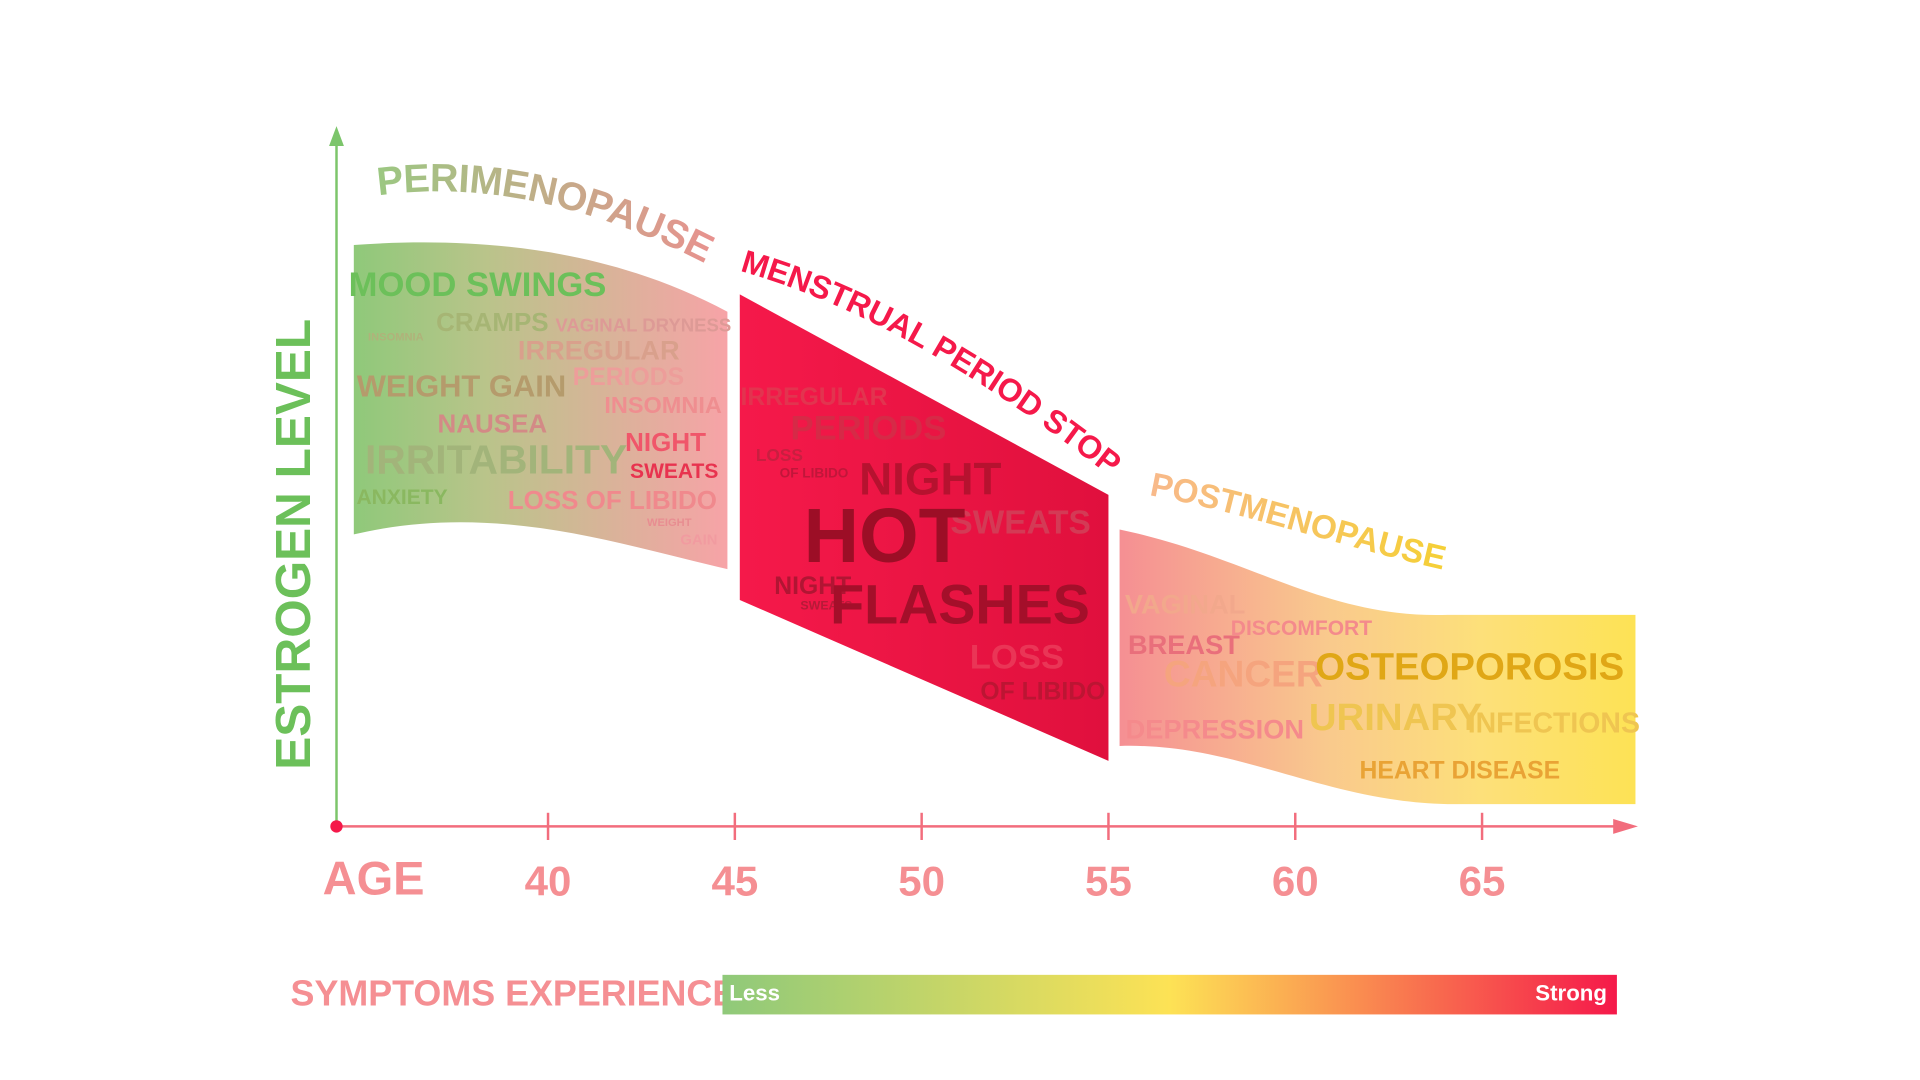  What do you see at coordinates (461, 386) in the screenshot?
I see `symptom: WEIGHT GAIN` at bounding box center [461, 386].